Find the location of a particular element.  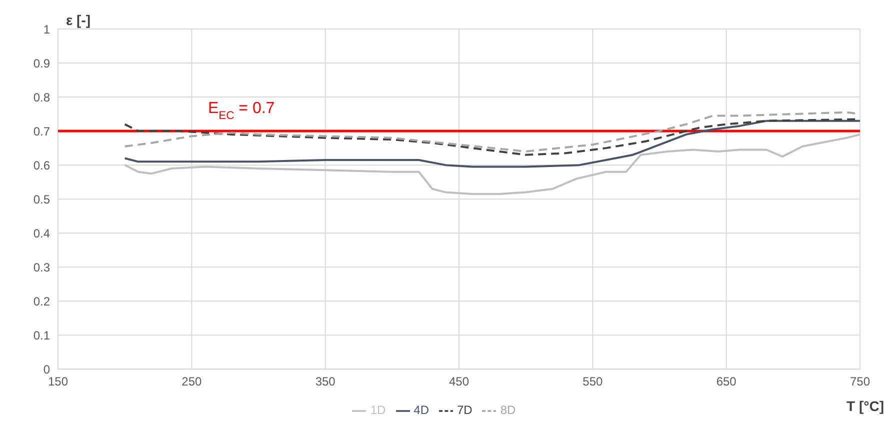

y-tick-label: 0.6 is located at coordinates (41, 165).